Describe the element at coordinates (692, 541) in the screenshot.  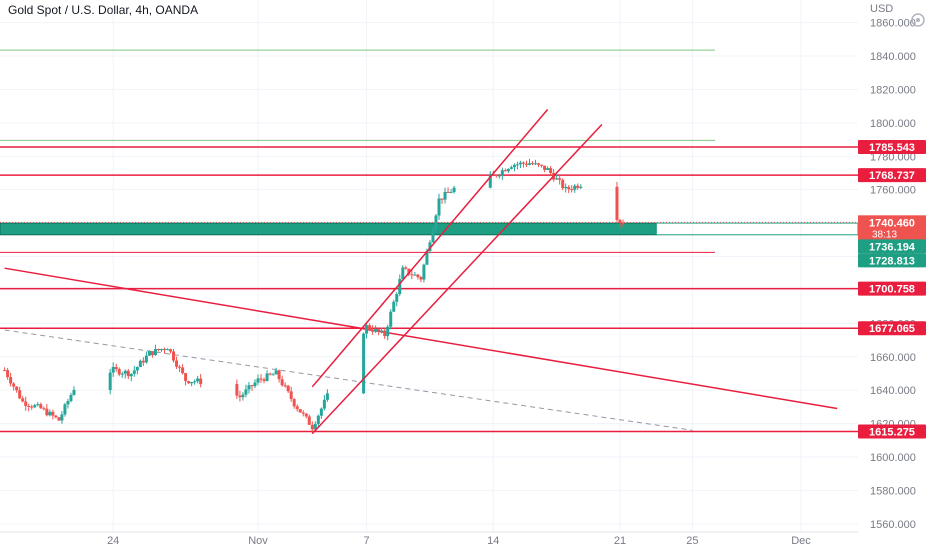
I see `x-tick-label: 25` at that location.